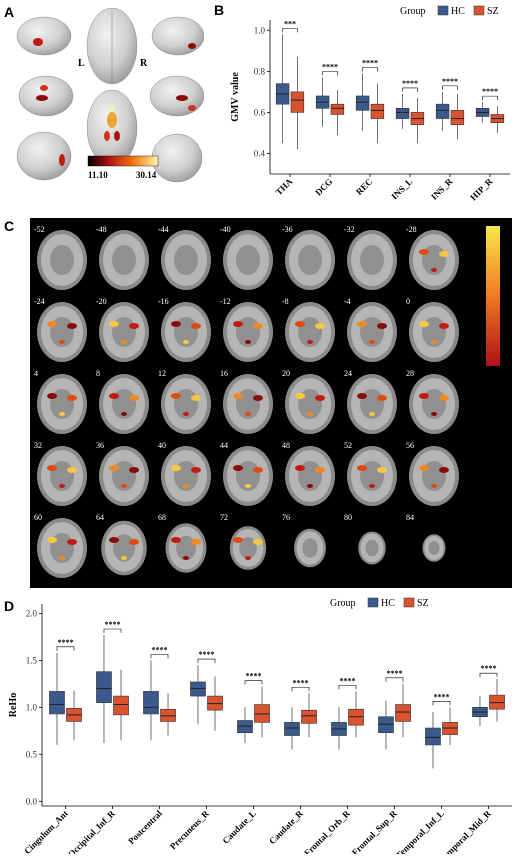 The height and width of the screenshot is (859, 520). I want to click on slice-coordinate: 44, so click(224, 445).